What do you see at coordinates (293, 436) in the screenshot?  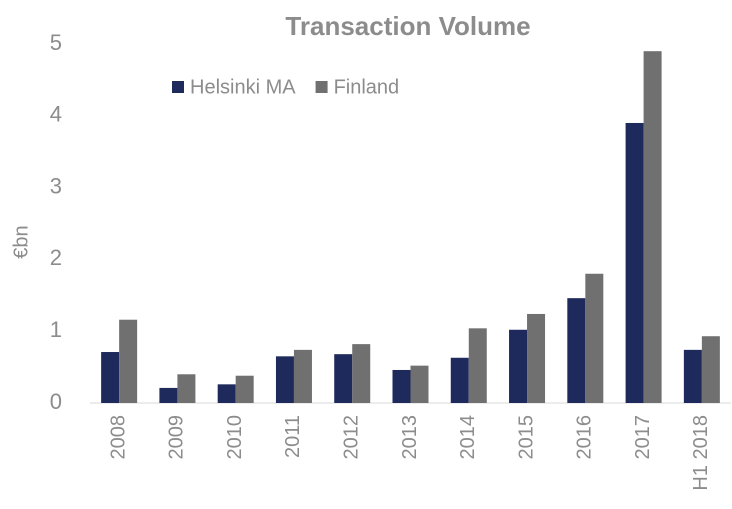 I see `x-tick-label: 2011` at bounding box center [293, 436].